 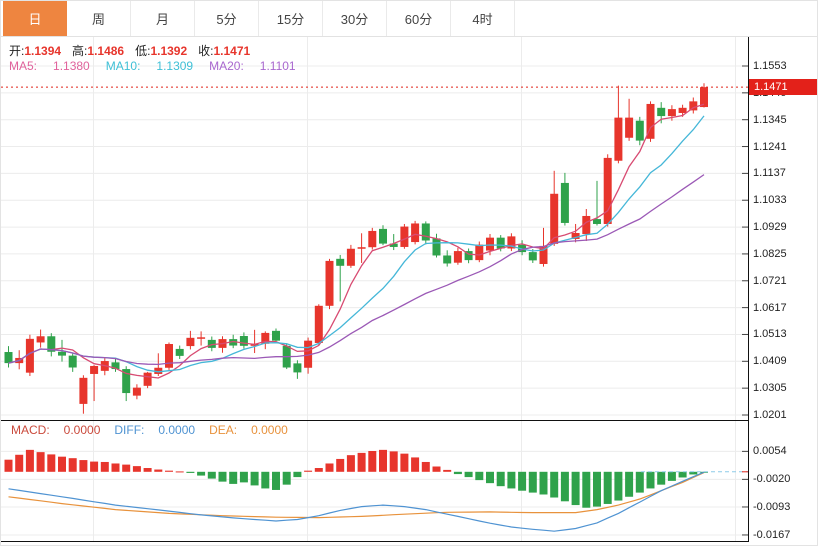 I want to click on tab-week: 周, so click(x=99, y=18).